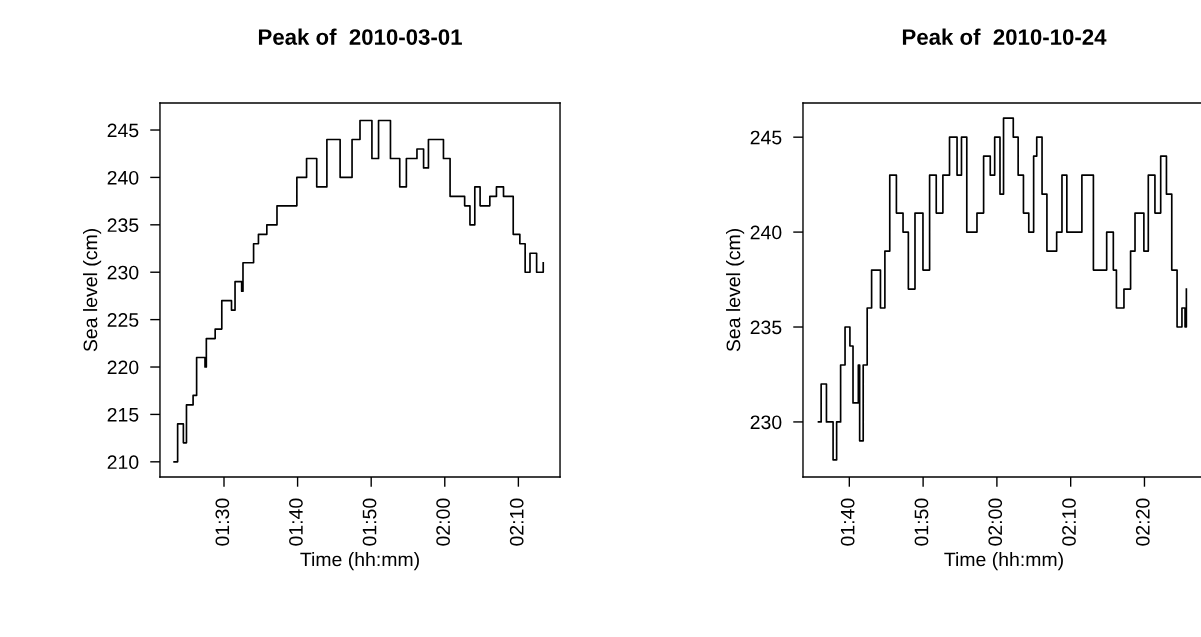 Image resolution: width=1201 pixels, height=637 pixels. Describe the element at coordinates (222, 522) in the screenshot. I see `x-tick-label: 01:30` at that location.